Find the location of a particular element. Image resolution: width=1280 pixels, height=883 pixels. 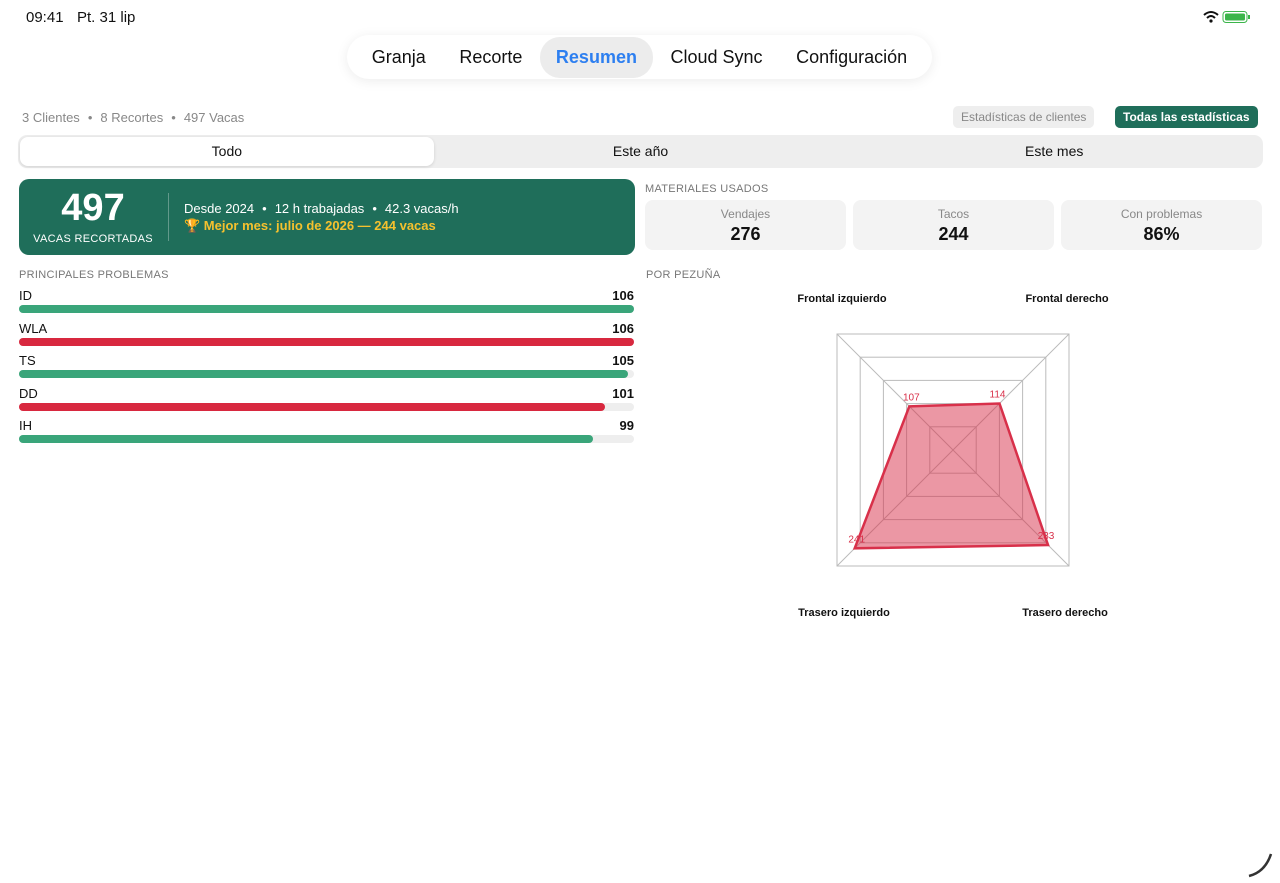

material-card: Tacos 244 is located at coordinates (953, 225).